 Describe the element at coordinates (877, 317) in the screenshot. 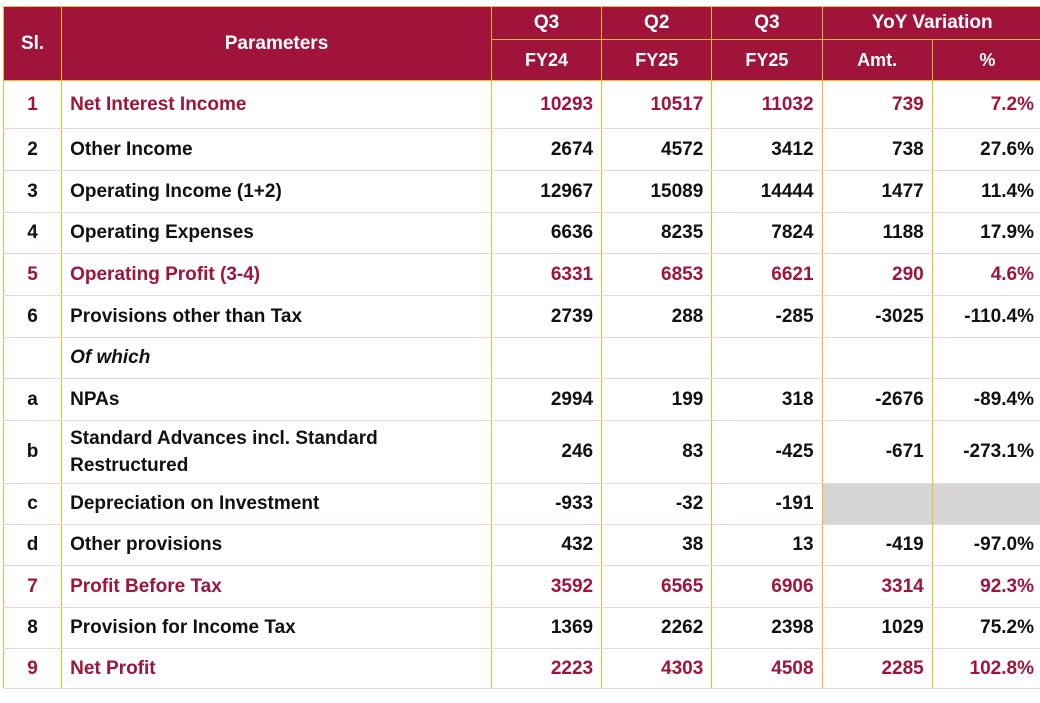

I see `row-yoy-amt: -3025` at that location.